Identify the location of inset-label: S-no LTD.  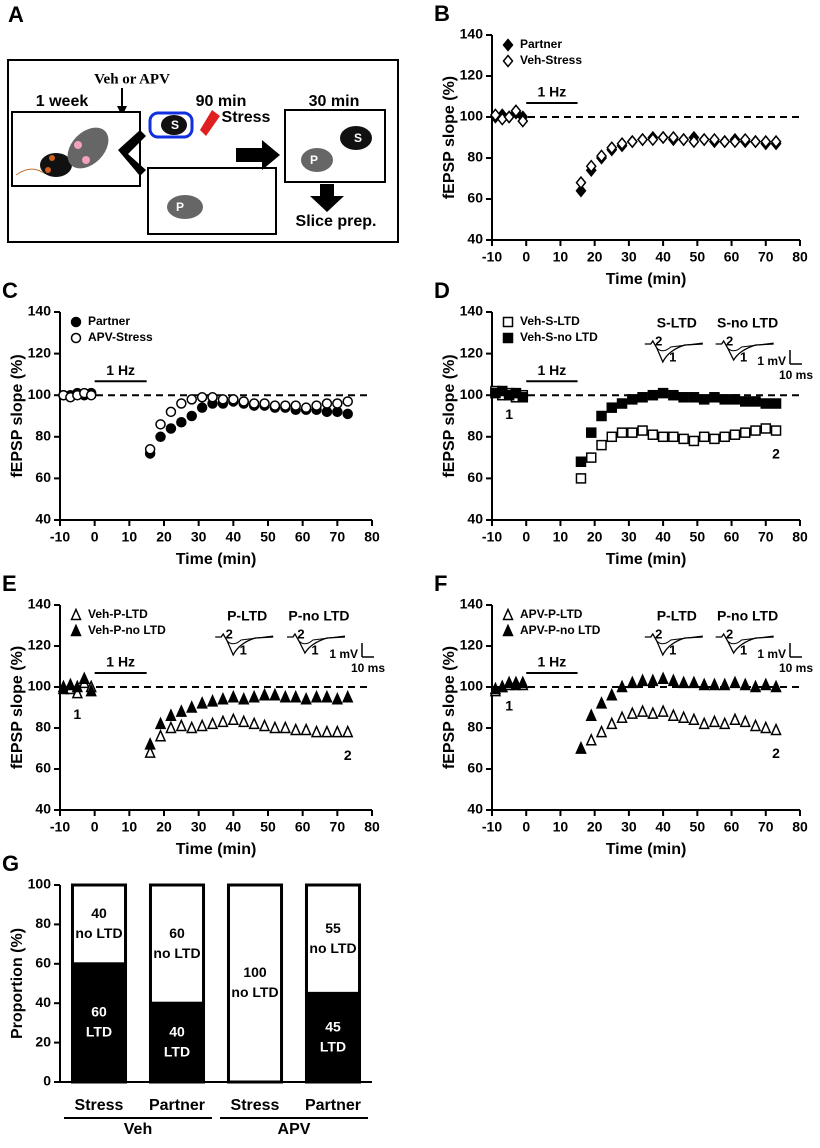
(747, 323).